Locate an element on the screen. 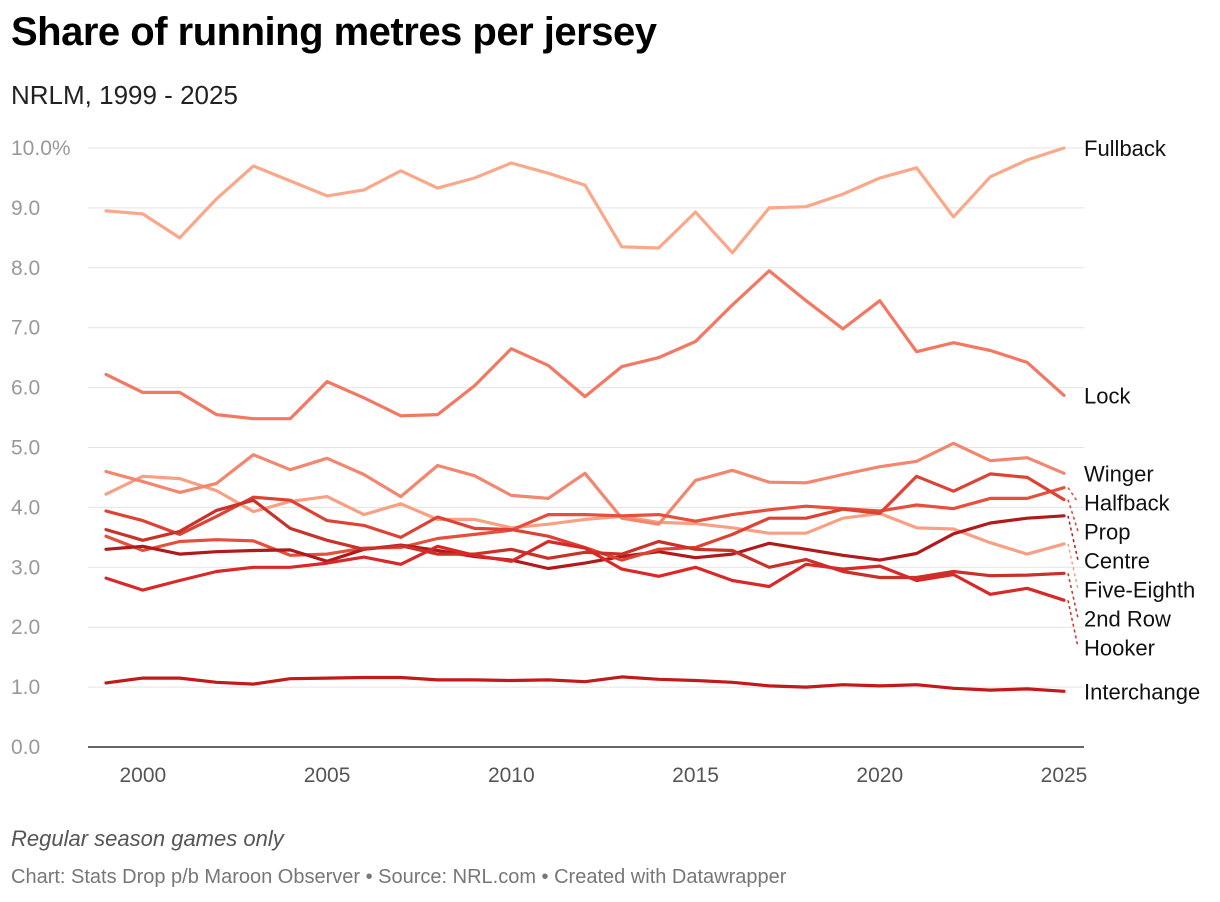  x-axis: 2000 2005 2010 2015 2020 2025 is located at coordinates (603, 775).